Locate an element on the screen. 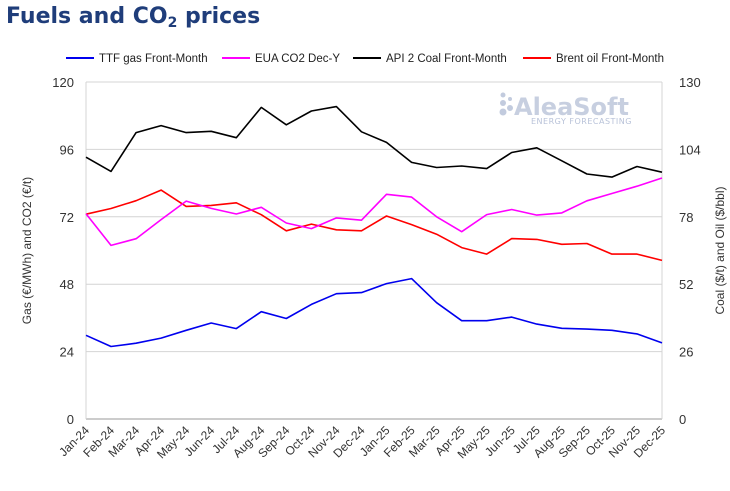  series-line-brent-oil-front-month is located at coordinates (374, 225).